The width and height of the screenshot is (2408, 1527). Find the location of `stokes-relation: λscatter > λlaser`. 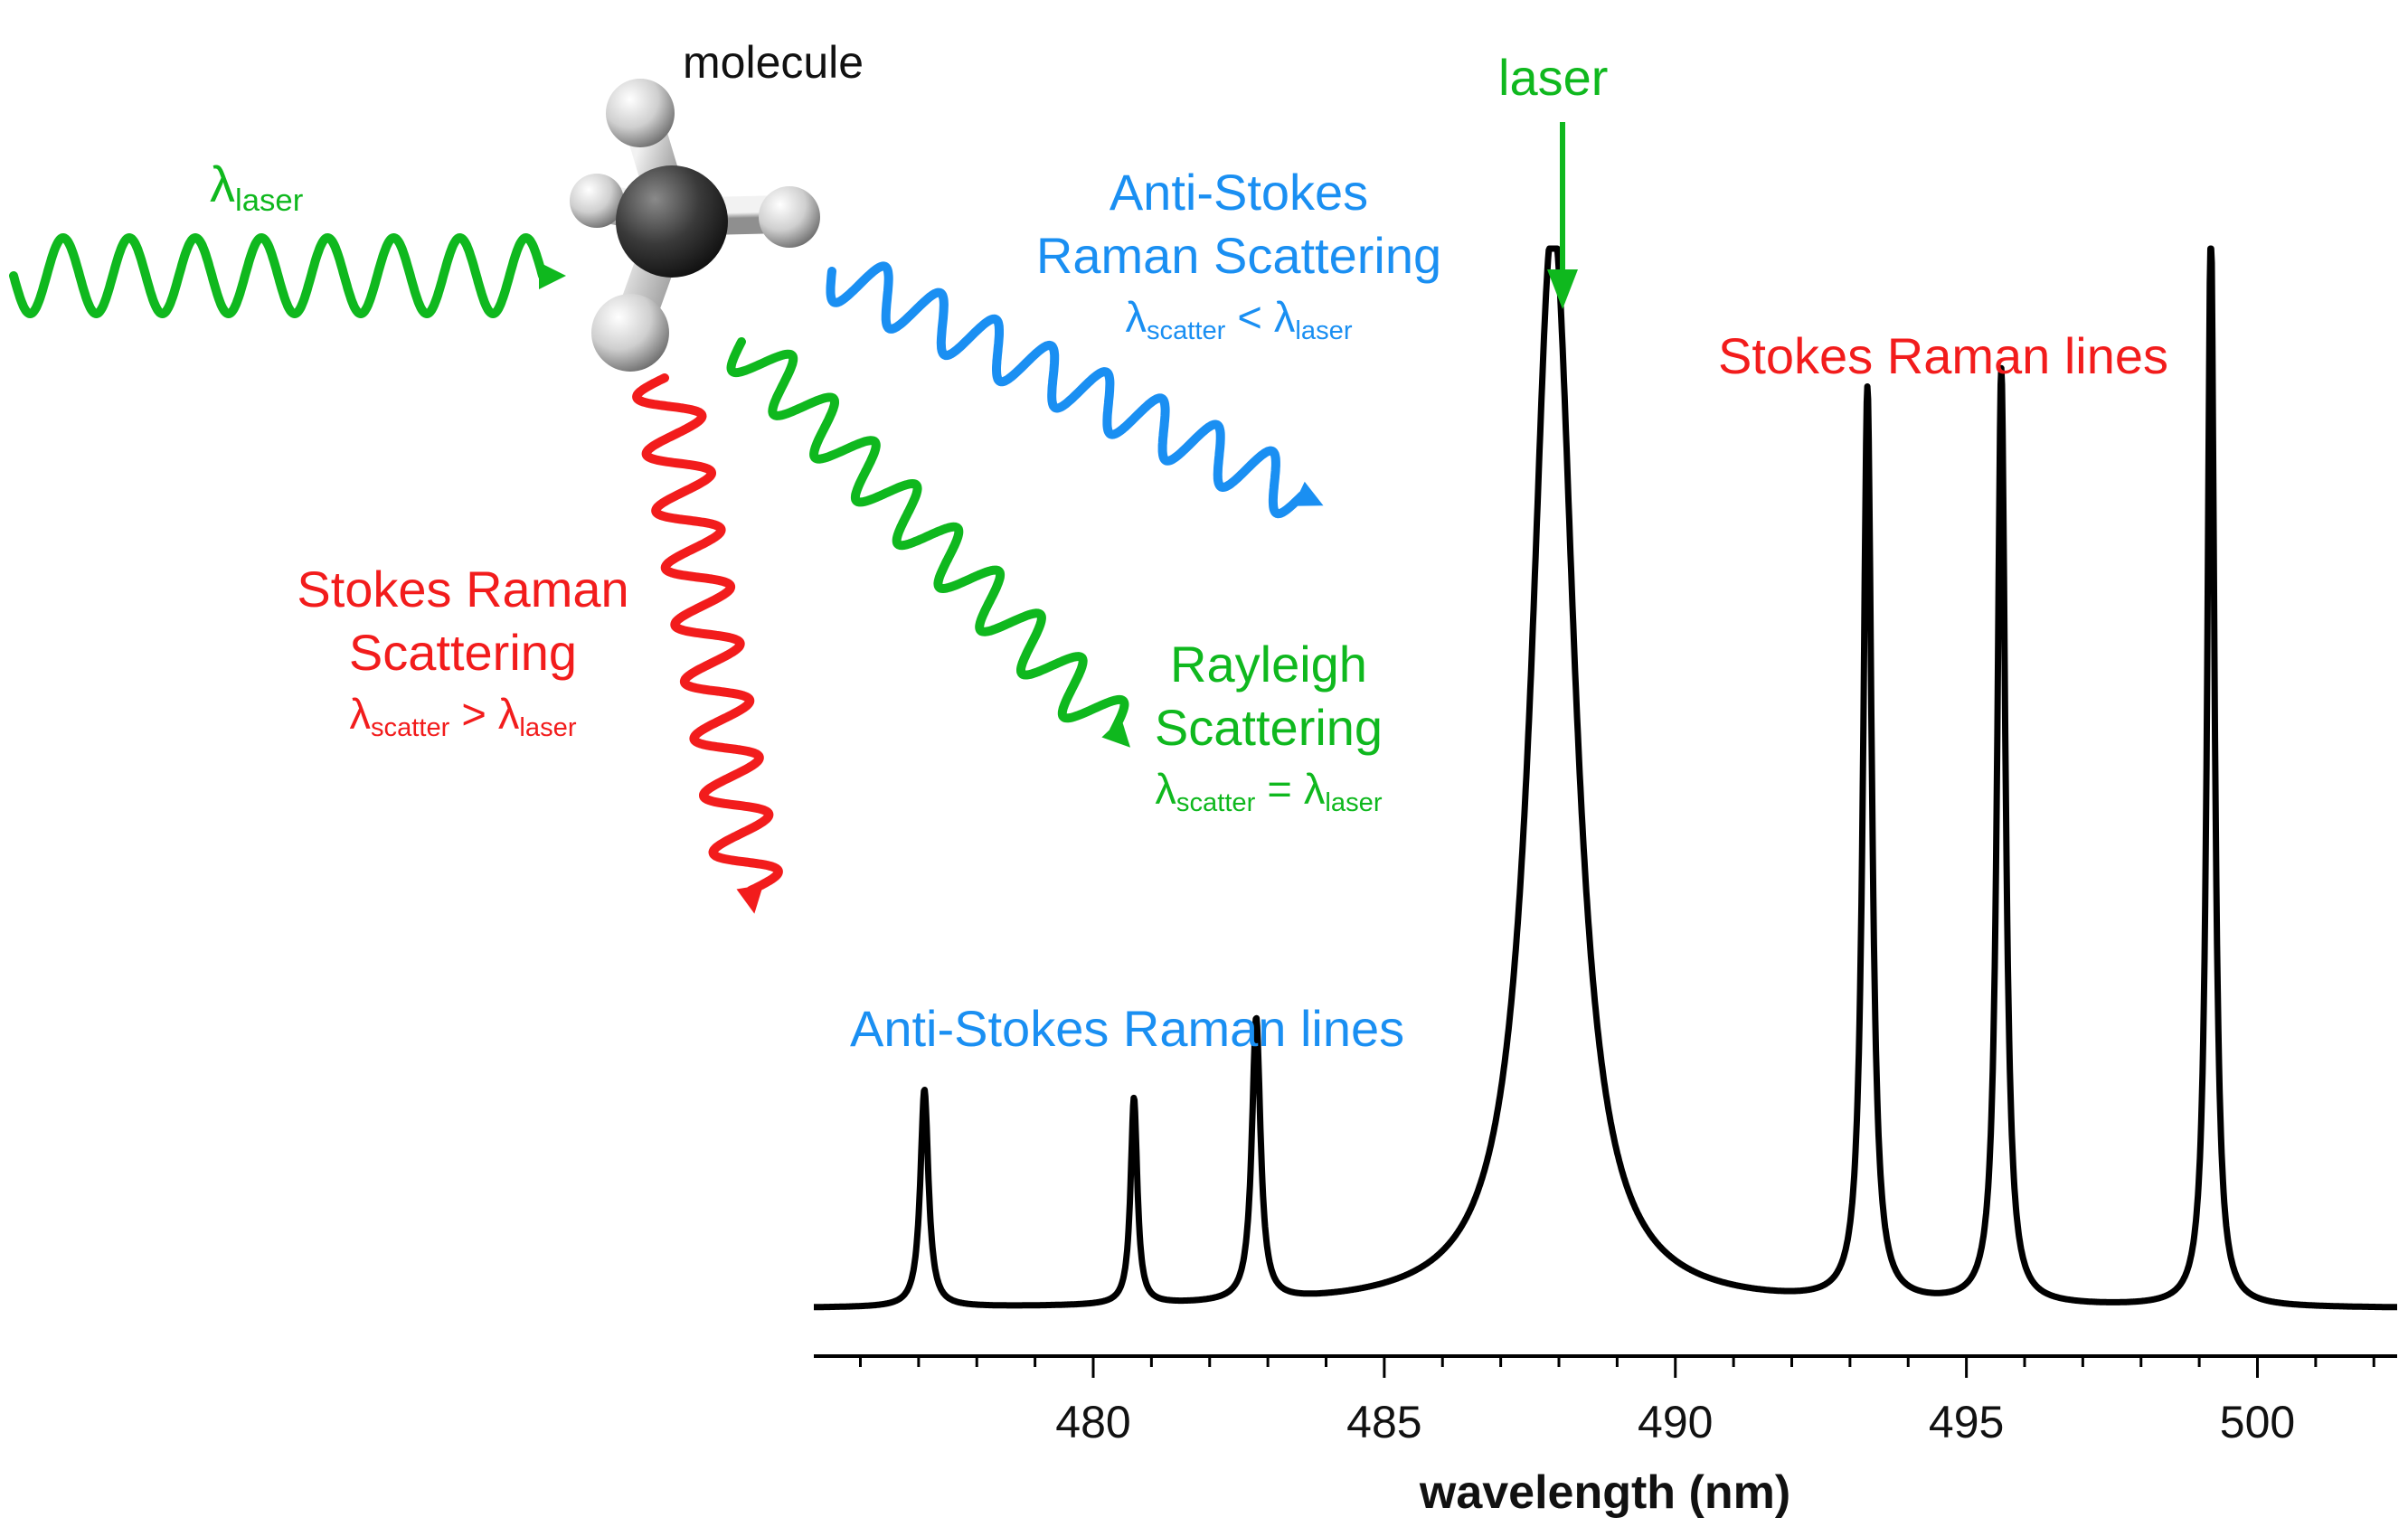

stokes-relation: λscatter > λlaser is located at coordinates (462, 716).